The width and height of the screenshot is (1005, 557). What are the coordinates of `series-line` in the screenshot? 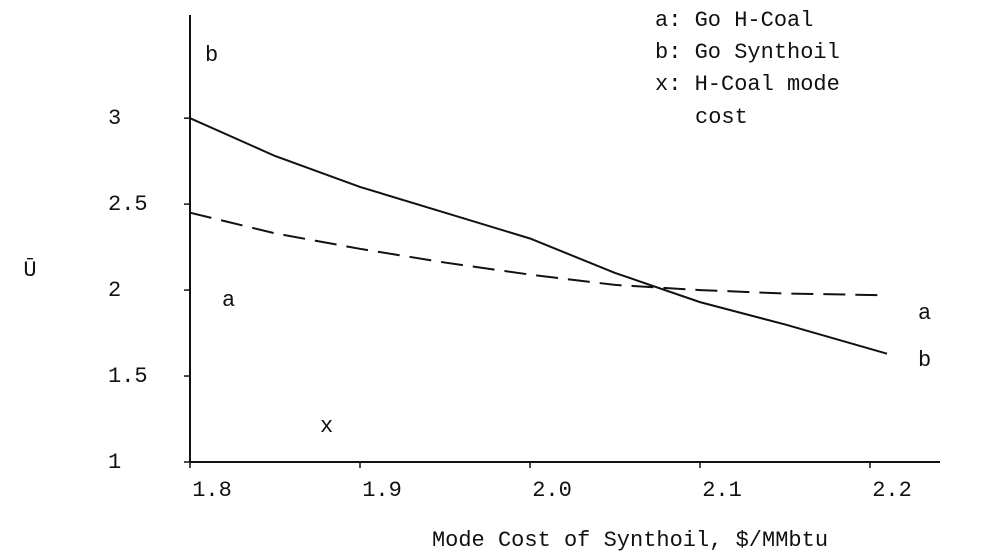 It's located at (538, 254).